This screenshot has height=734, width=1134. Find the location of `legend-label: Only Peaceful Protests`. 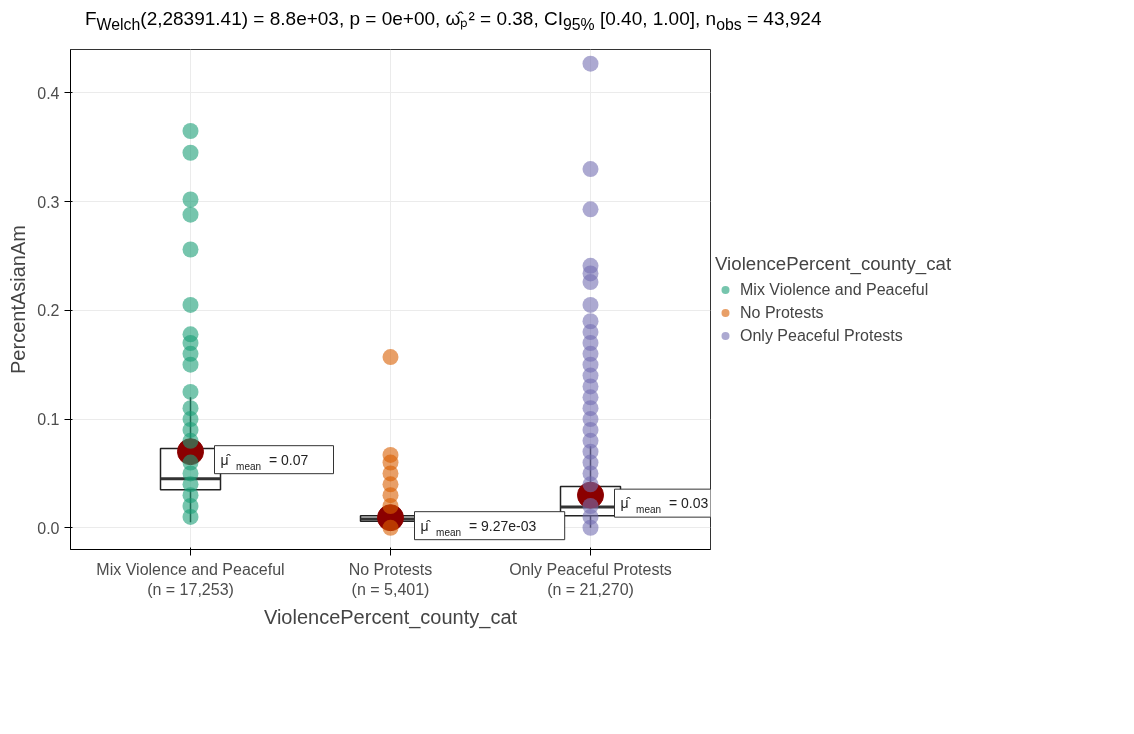

legend-label: Only Peaceful Protests is located at coordinates (821, 335).